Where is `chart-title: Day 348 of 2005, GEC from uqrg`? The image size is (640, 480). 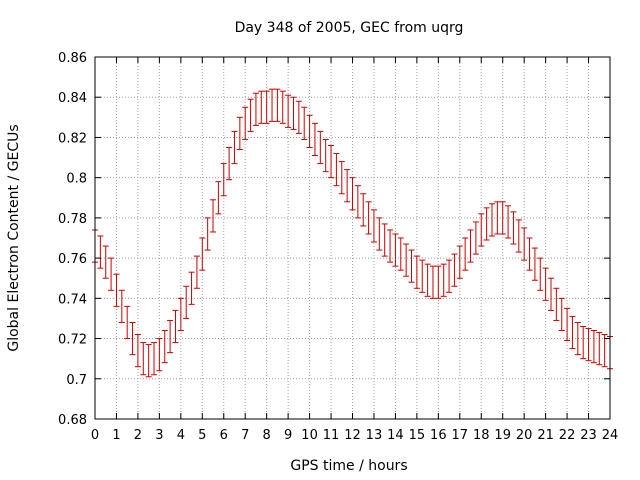 chart-title: Day 348 of 2005, GEC from uqrg is located at coordinates (349, 28).